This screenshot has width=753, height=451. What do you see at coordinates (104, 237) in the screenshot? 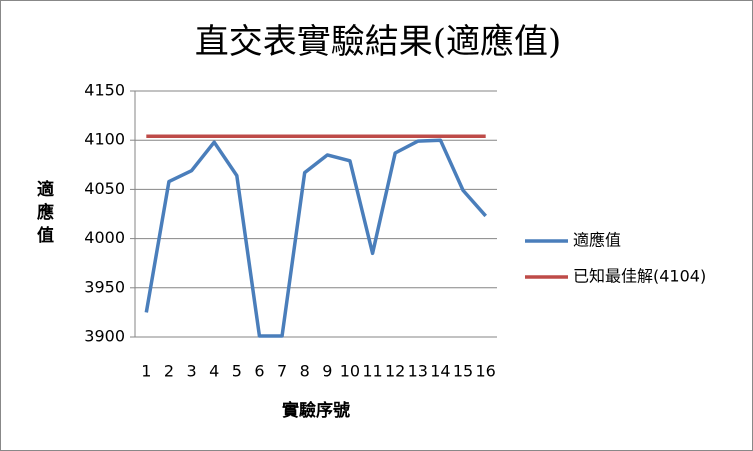
I see `y-tick-label: 4000` at bounding box center [104, 237].